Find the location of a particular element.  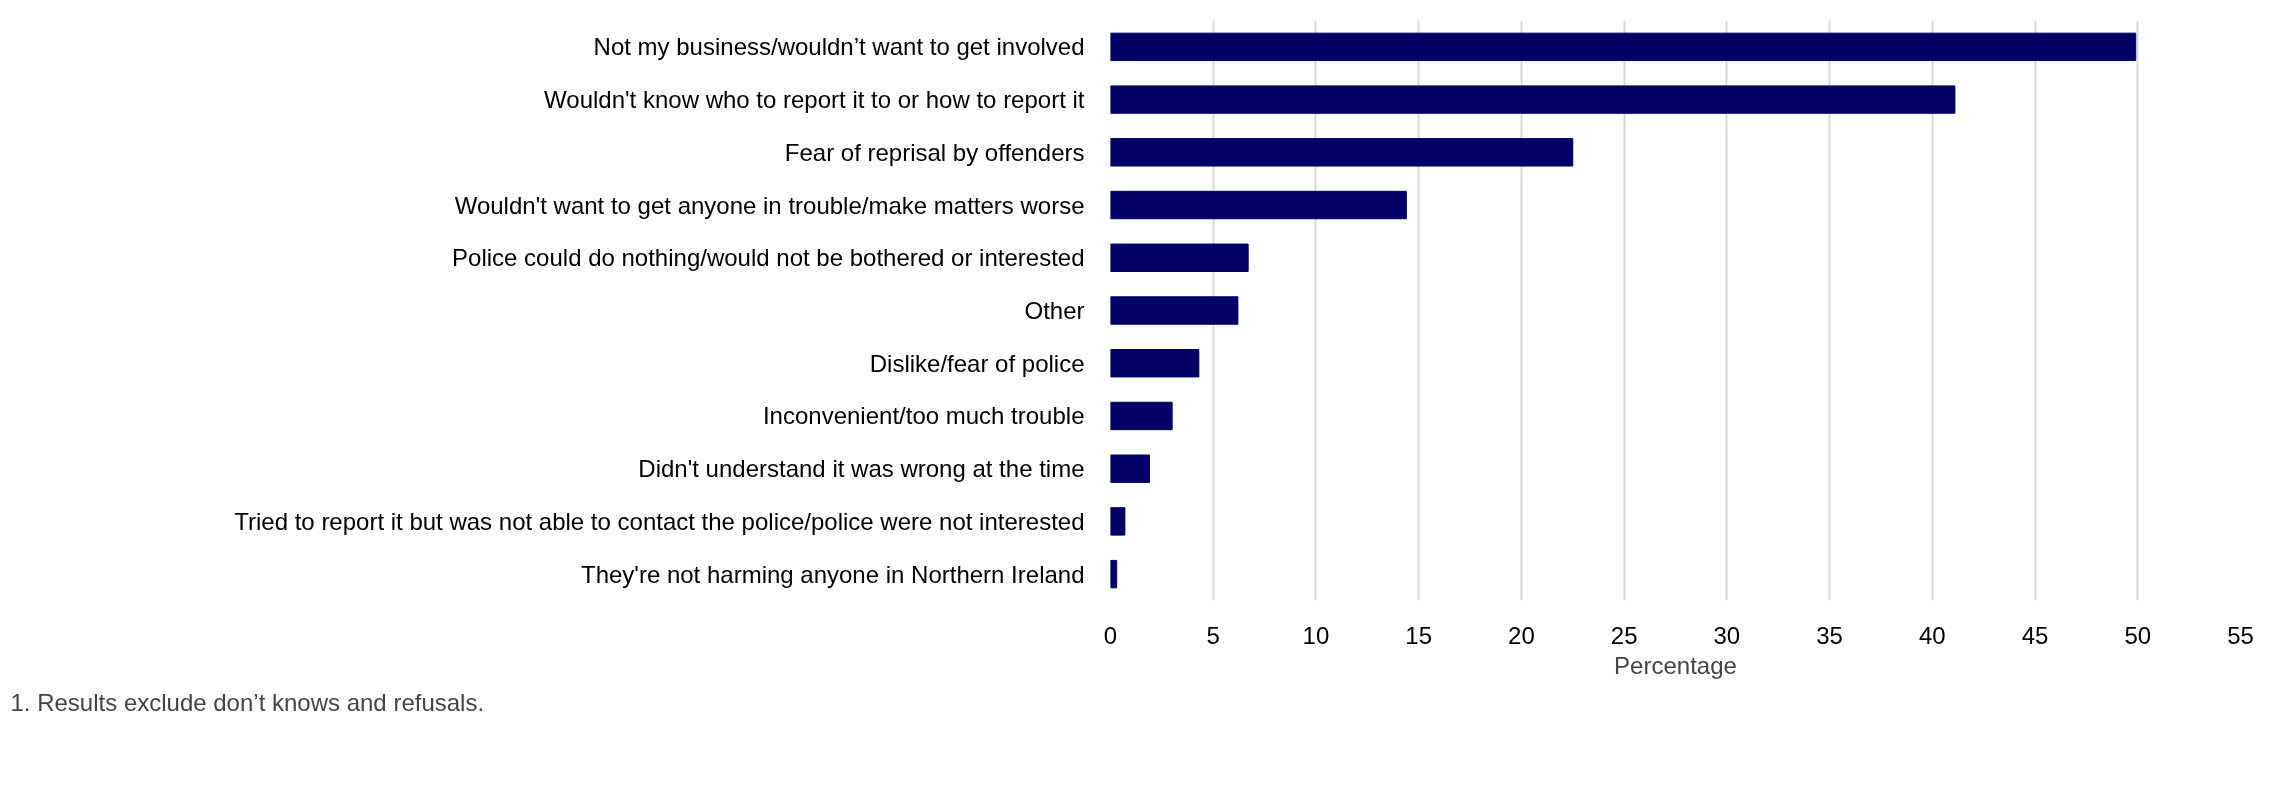

y-tick-label: Wouldn't know who to report it to or how to report it is located at coordinates (814, 100).